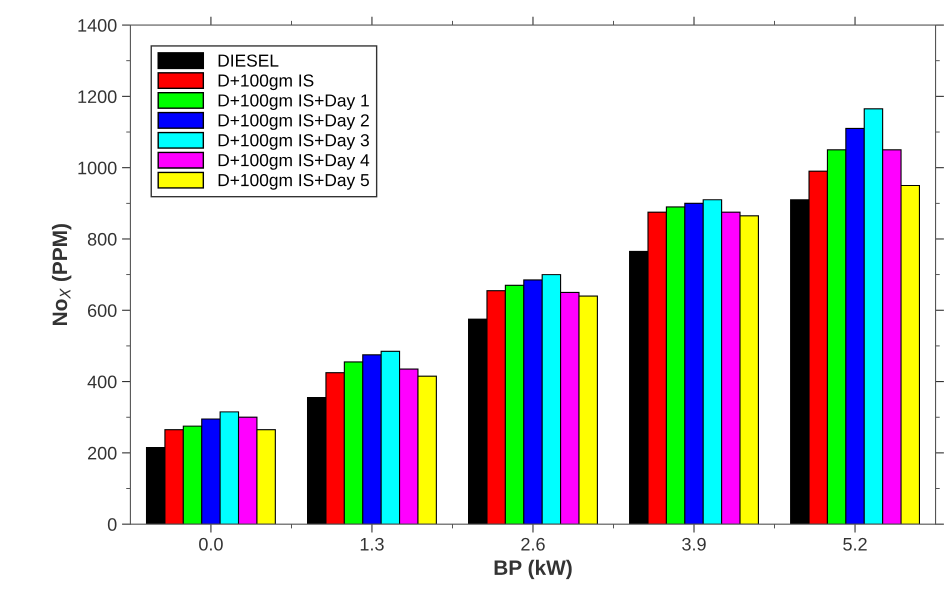 The image size is (945, 597). I want to click on y-tick-label: 200, so click(102, 453).